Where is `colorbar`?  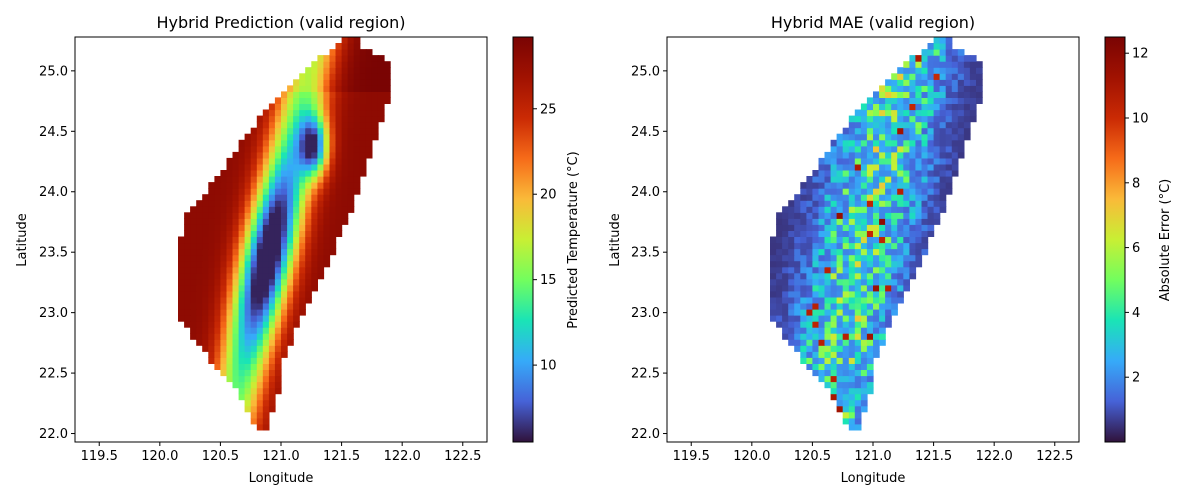
colorbar is located at coordinates (1115, 239).